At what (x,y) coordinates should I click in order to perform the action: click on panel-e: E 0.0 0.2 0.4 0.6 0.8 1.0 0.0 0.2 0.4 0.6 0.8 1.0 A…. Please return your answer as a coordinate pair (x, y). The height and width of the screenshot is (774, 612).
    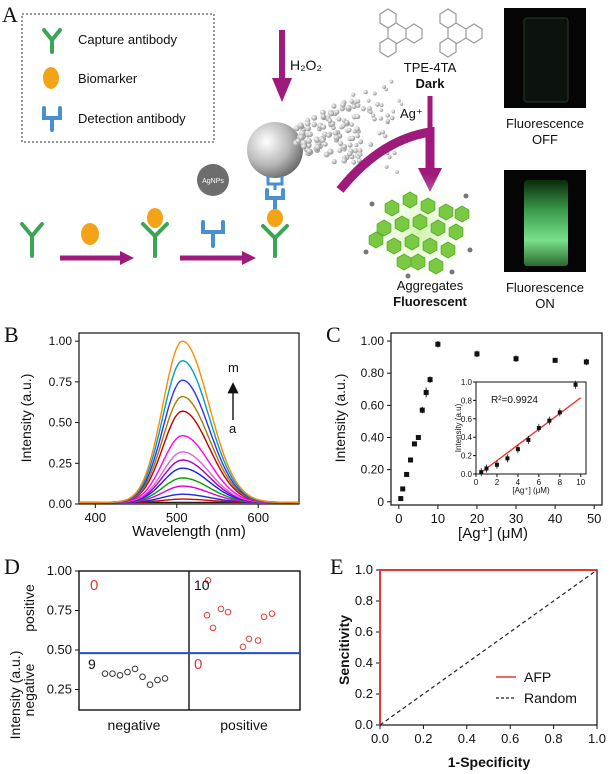
    Looking at the image, I should click on (468, 662).